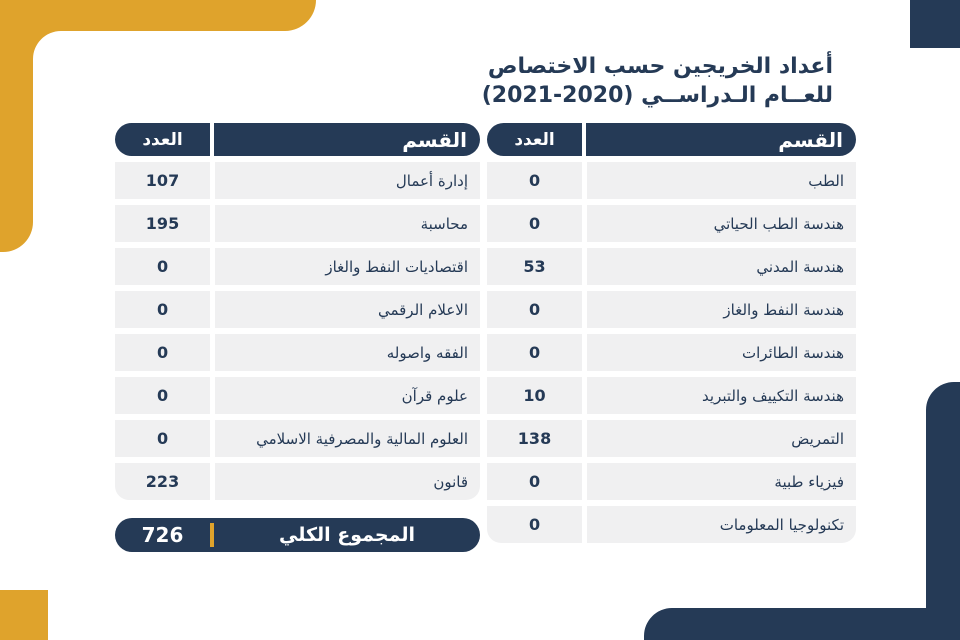  I want to click on graduate-count: 10, so click(534, 395).